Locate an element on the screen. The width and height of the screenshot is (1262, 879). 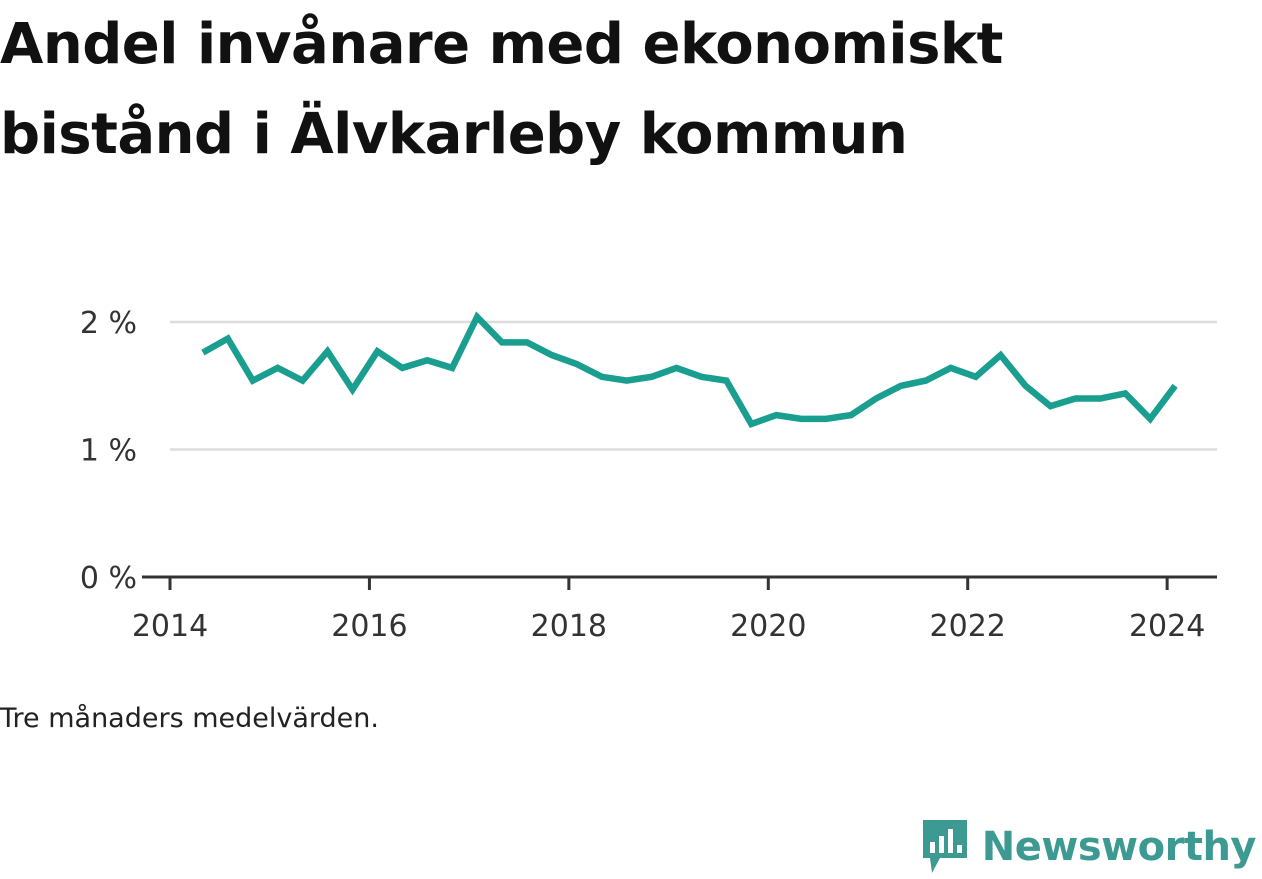
x-tick-label: 2018 is located at coordinates (569, 626).